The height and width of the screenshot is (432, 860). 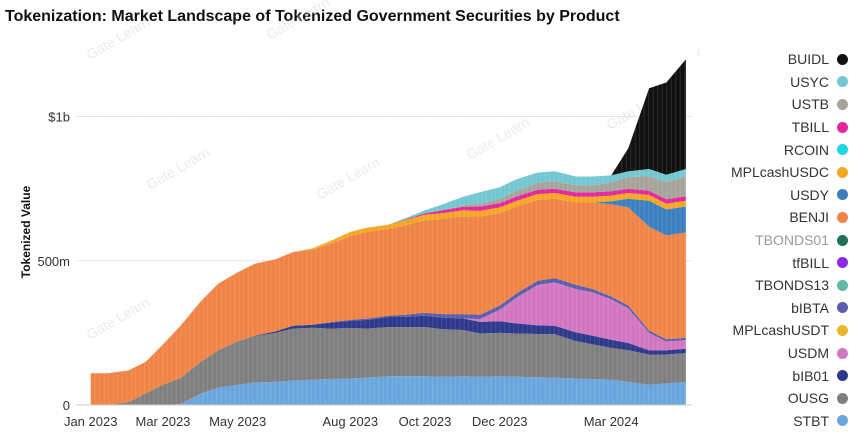 What do you see at coordinates (773, 149) in the screenshot?
I see `legend-item-rcoin: RCOIN` at bounding box center [773, 149].